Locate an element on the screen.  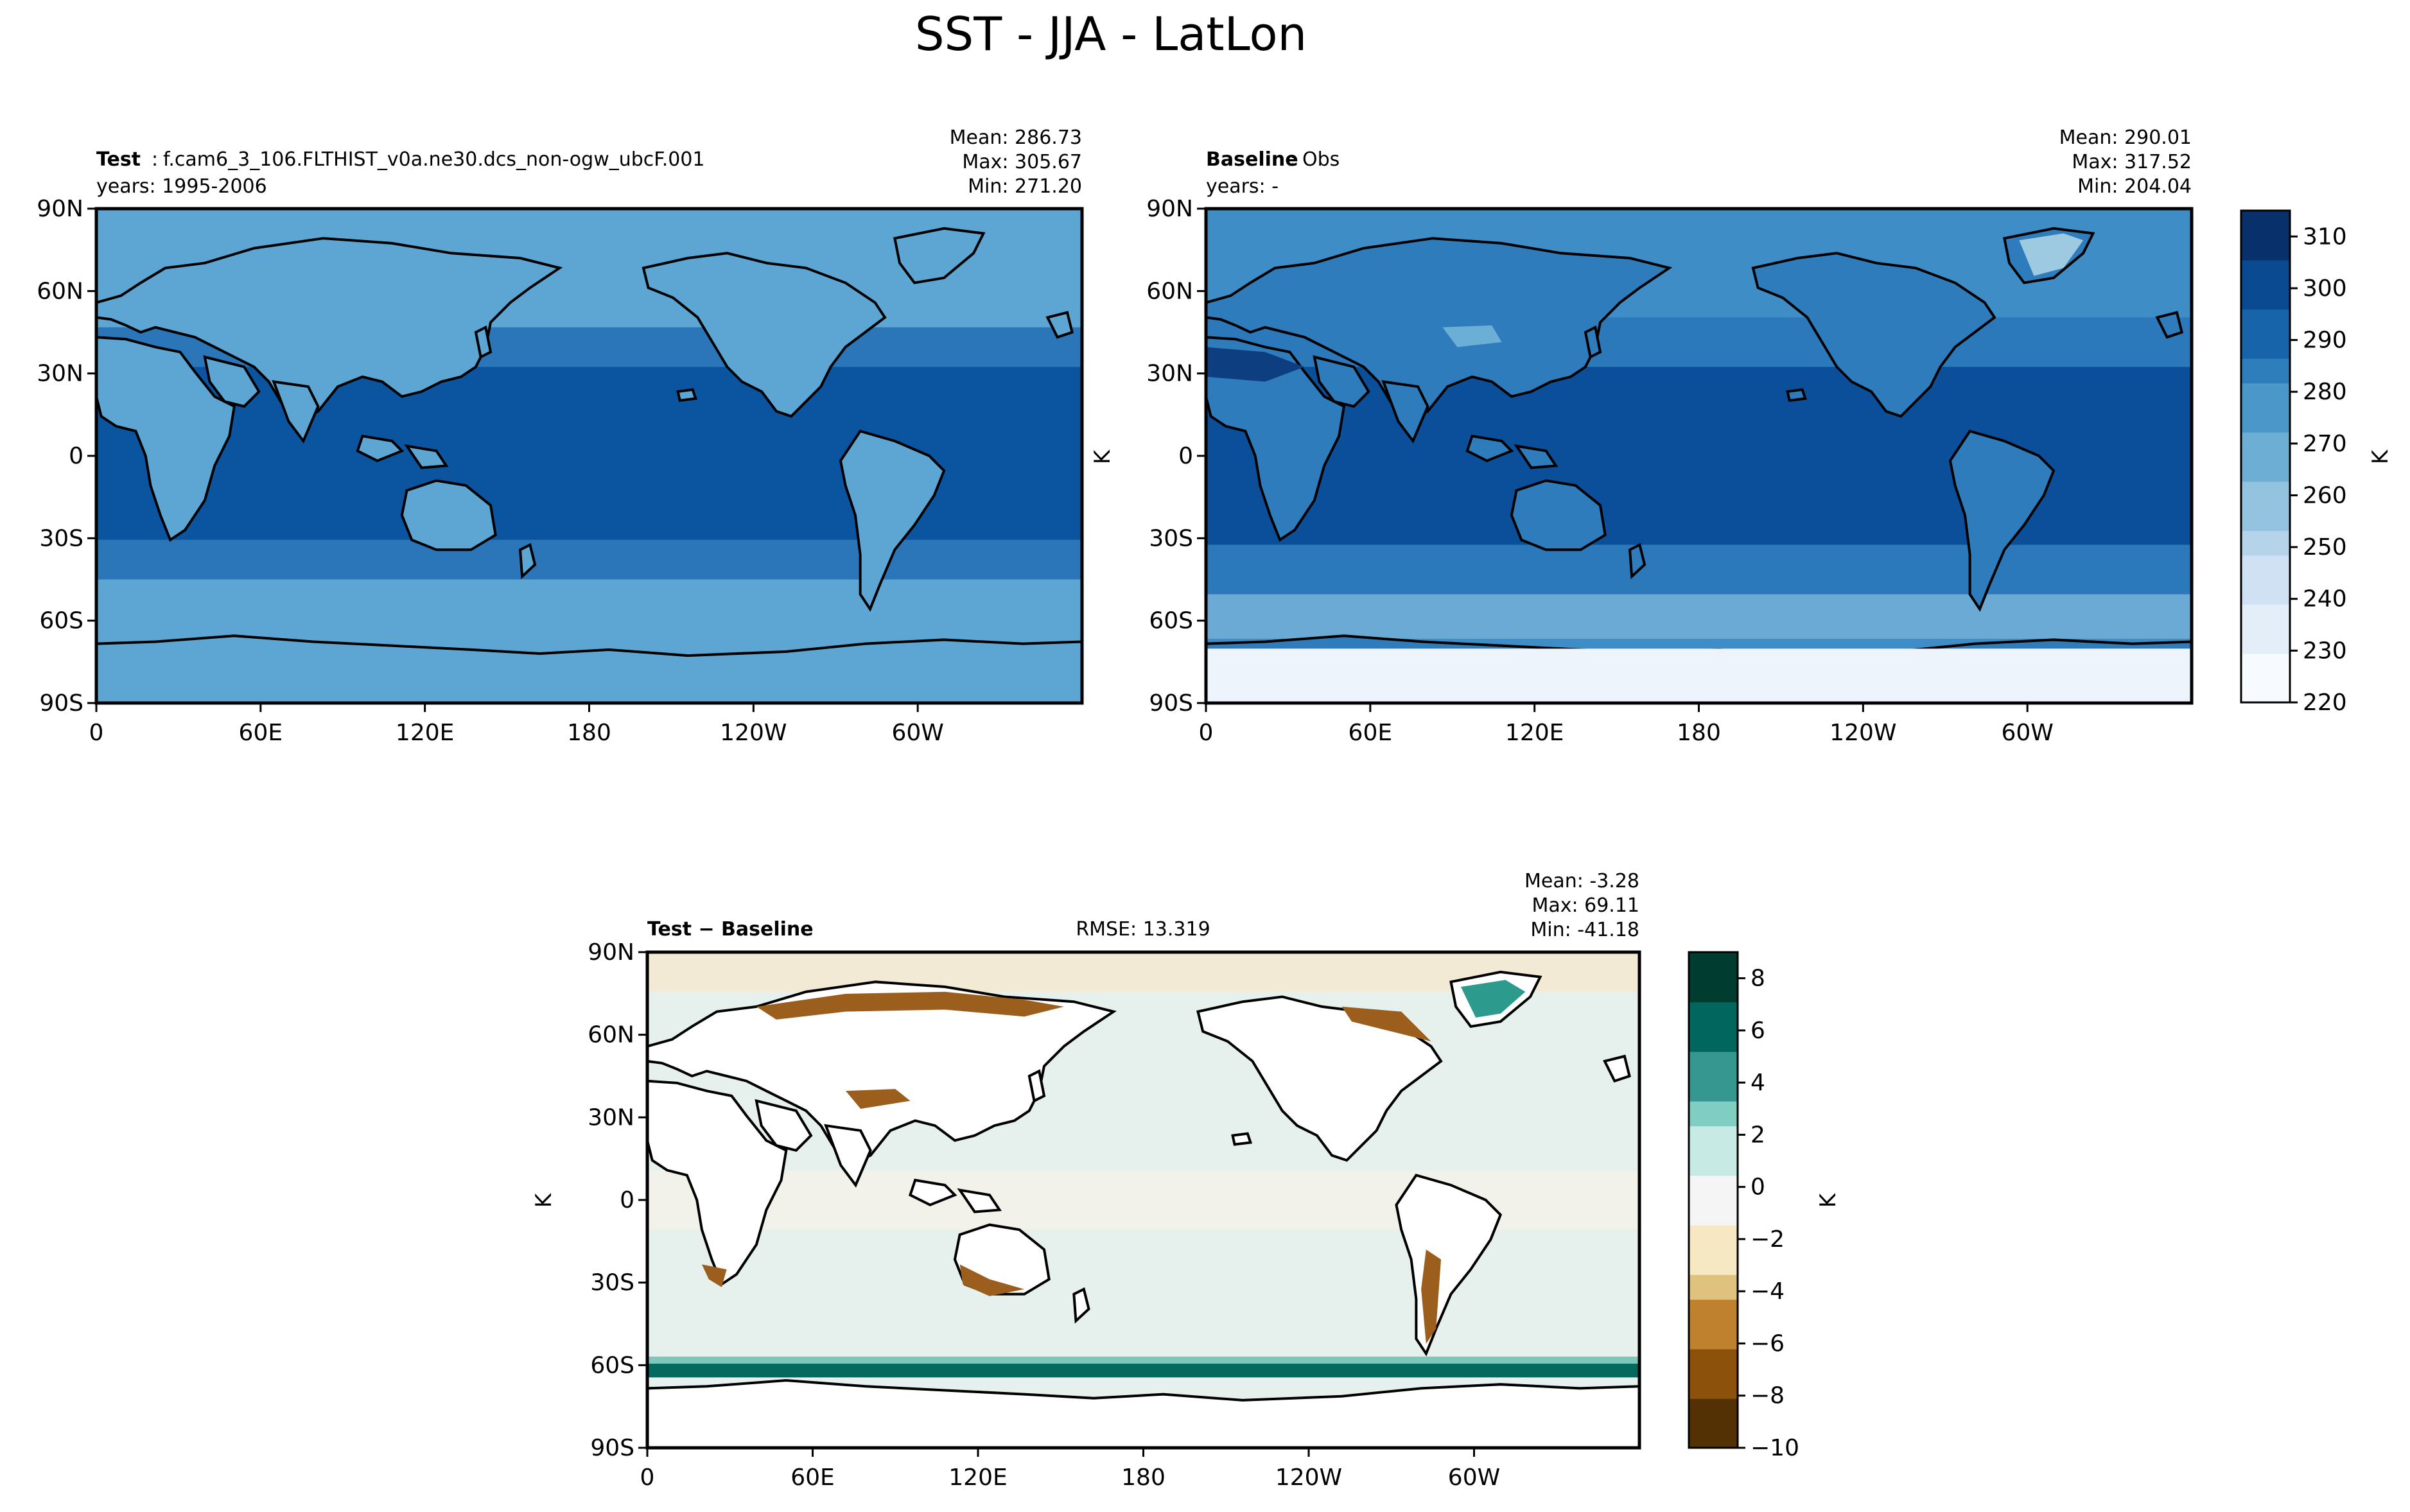
absolute-colorbar-tick-label: 240 is located at coordinates (2325, 599).